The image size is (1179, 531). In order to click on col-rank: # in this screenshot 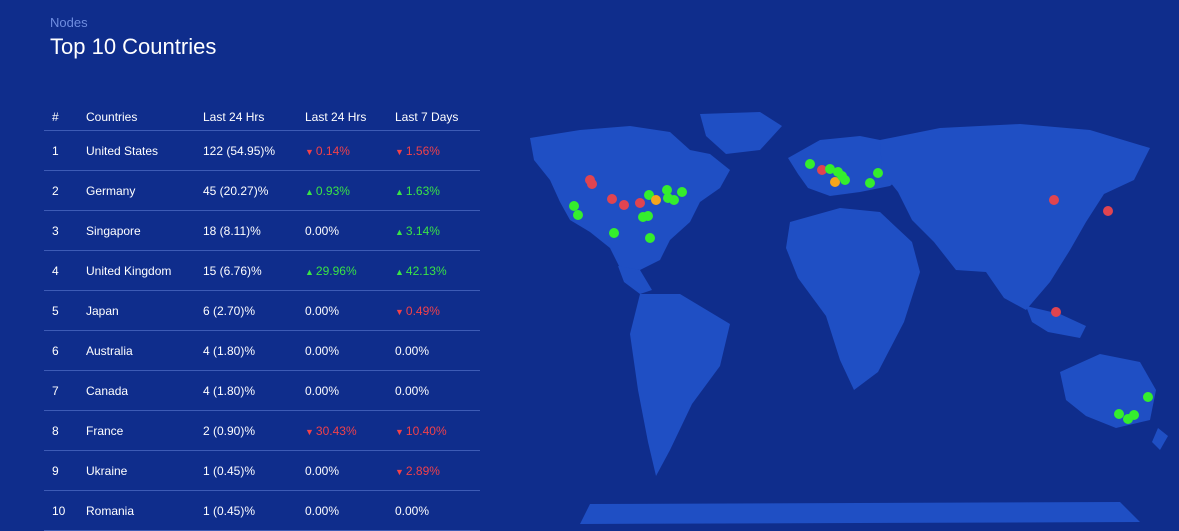, I will do `click(65, 117)`.